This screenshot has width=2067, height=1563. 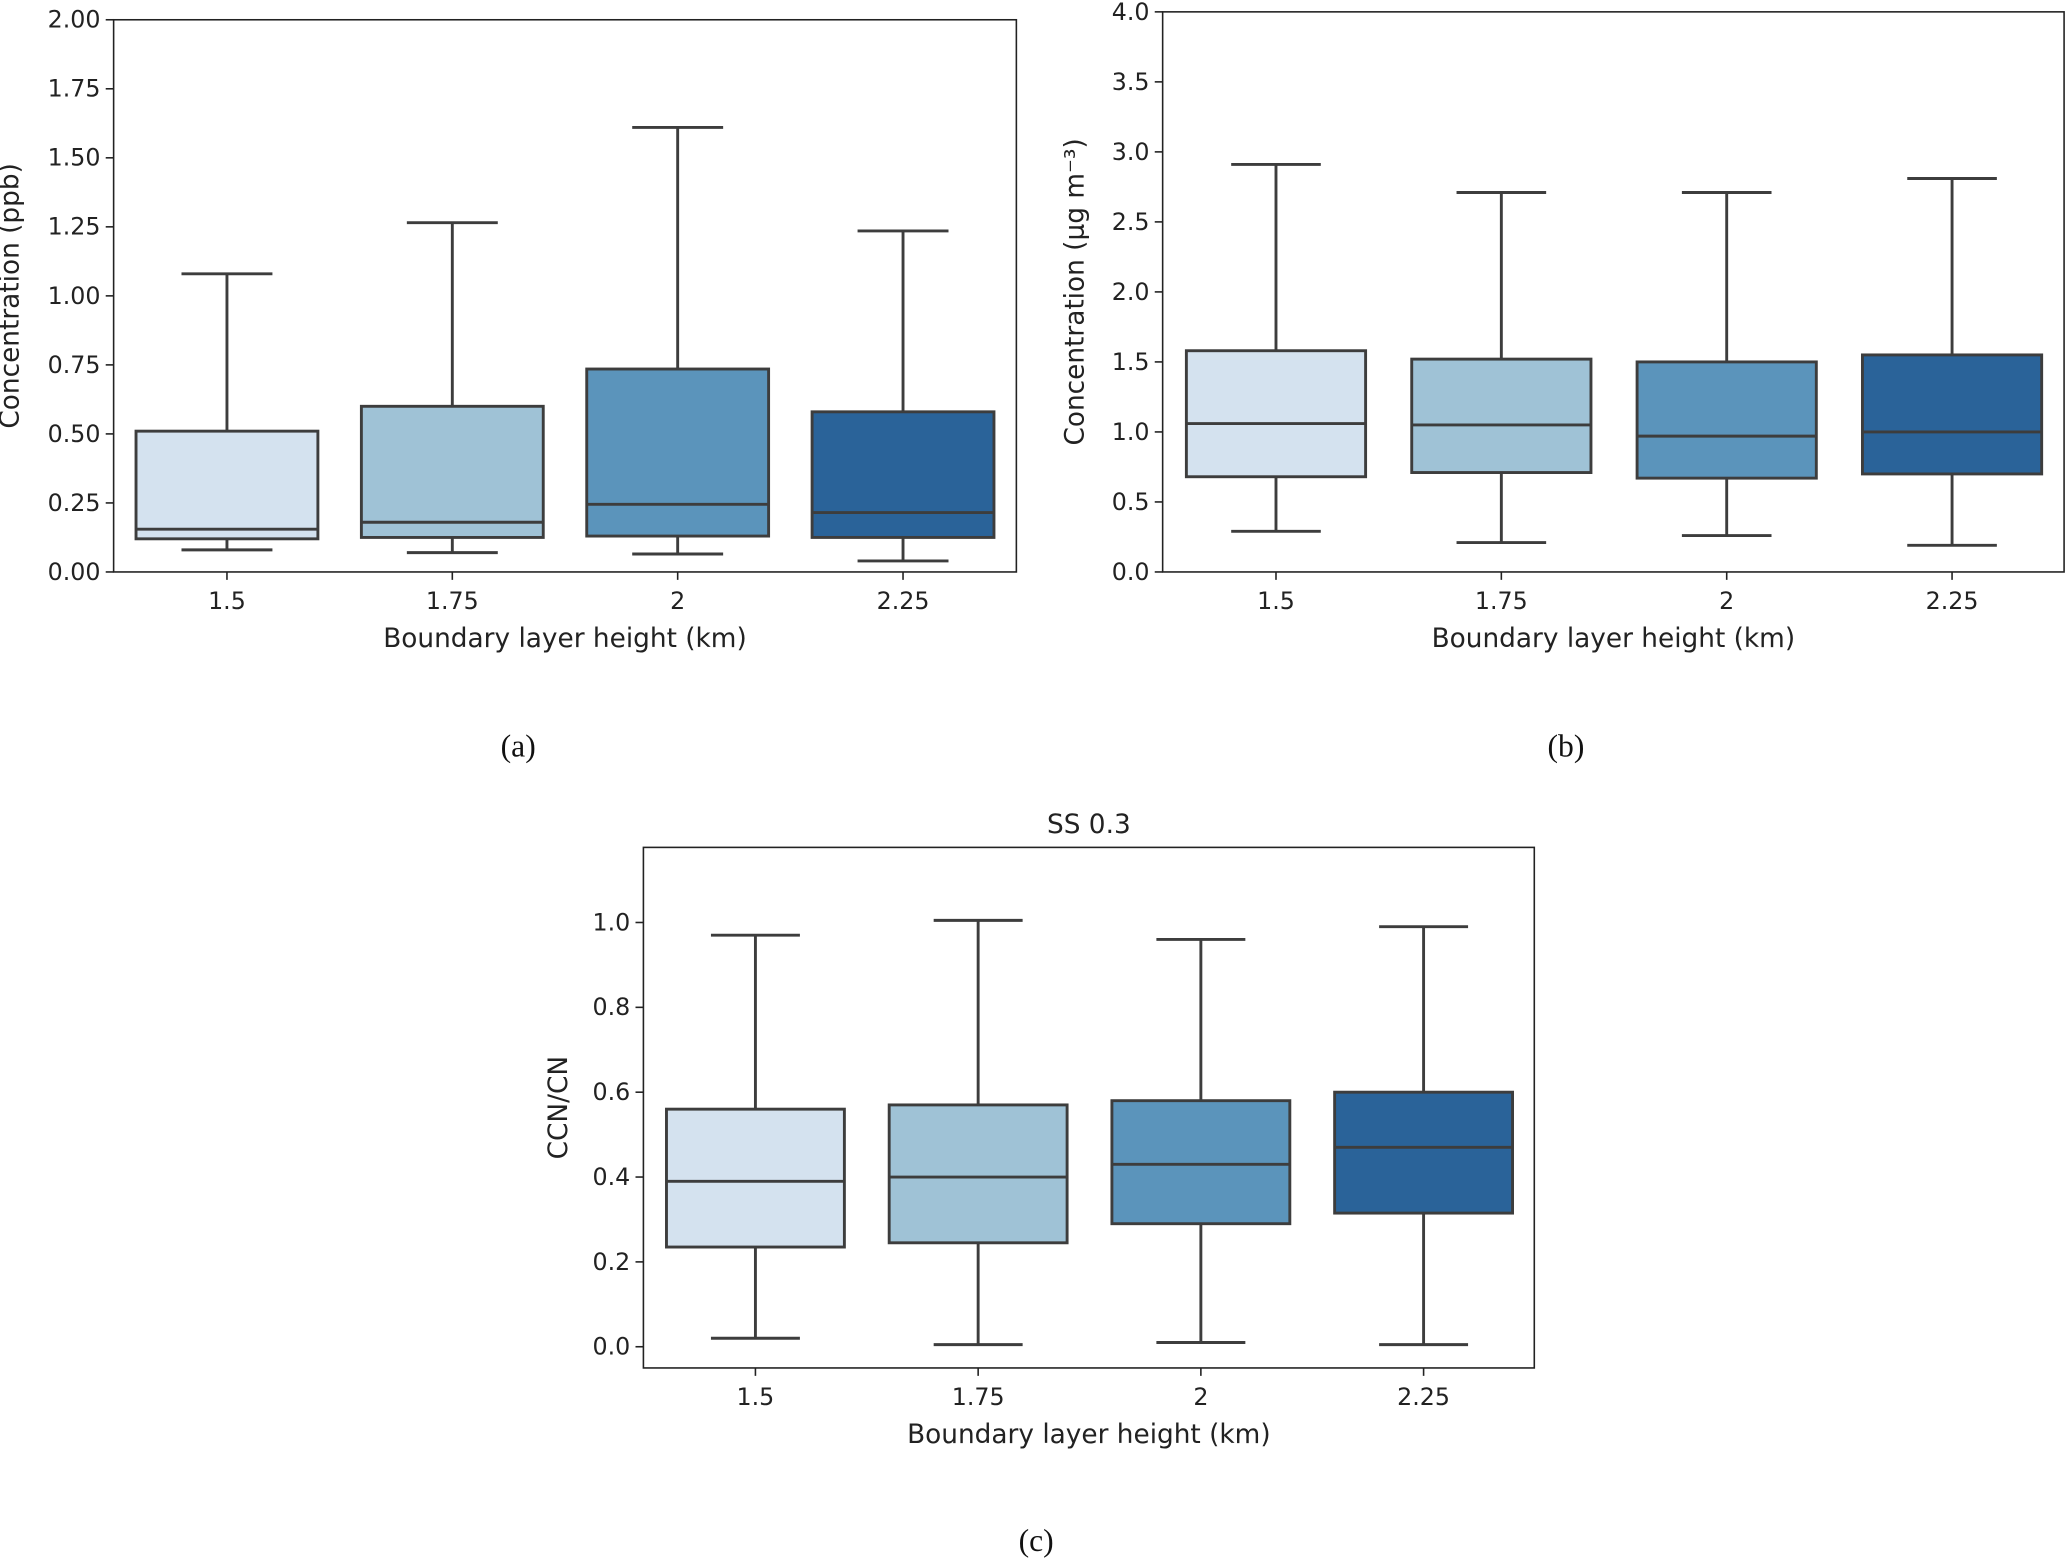 I want to click on y-axis-label: Concentration (µg m⁻³), so click(x=1076, y=291).